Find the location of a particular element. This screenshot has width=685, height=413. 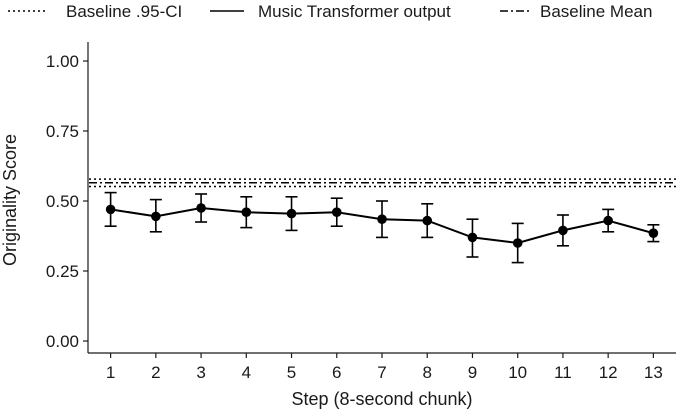

x-tick-label: 6 is located at coordinates (336, 372).